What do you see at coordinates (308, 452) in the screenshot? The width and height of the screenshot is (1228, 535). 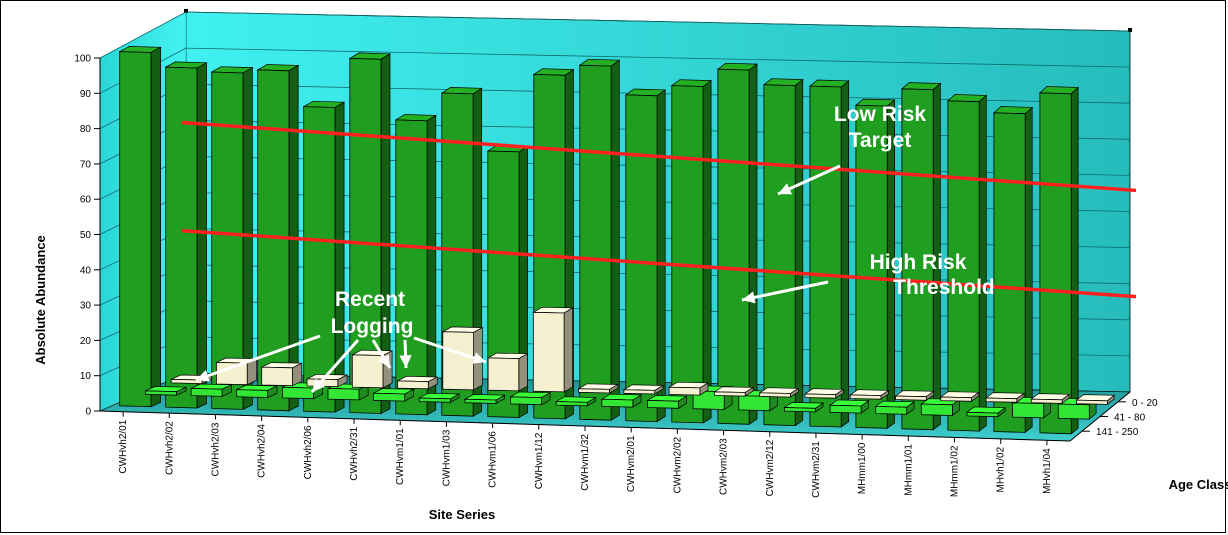 I see `x-tick-label: CWHvh2/06` at bounding box center [308, 452].